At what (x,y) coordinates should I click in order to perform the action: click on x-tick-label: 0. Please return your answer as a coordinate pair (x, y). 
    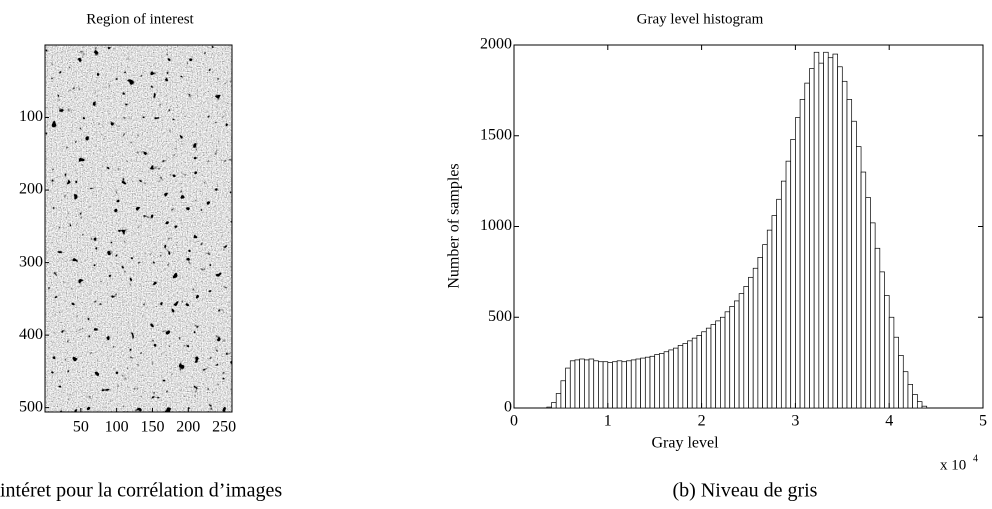
    Looking at the image, I should click on (514, 421).